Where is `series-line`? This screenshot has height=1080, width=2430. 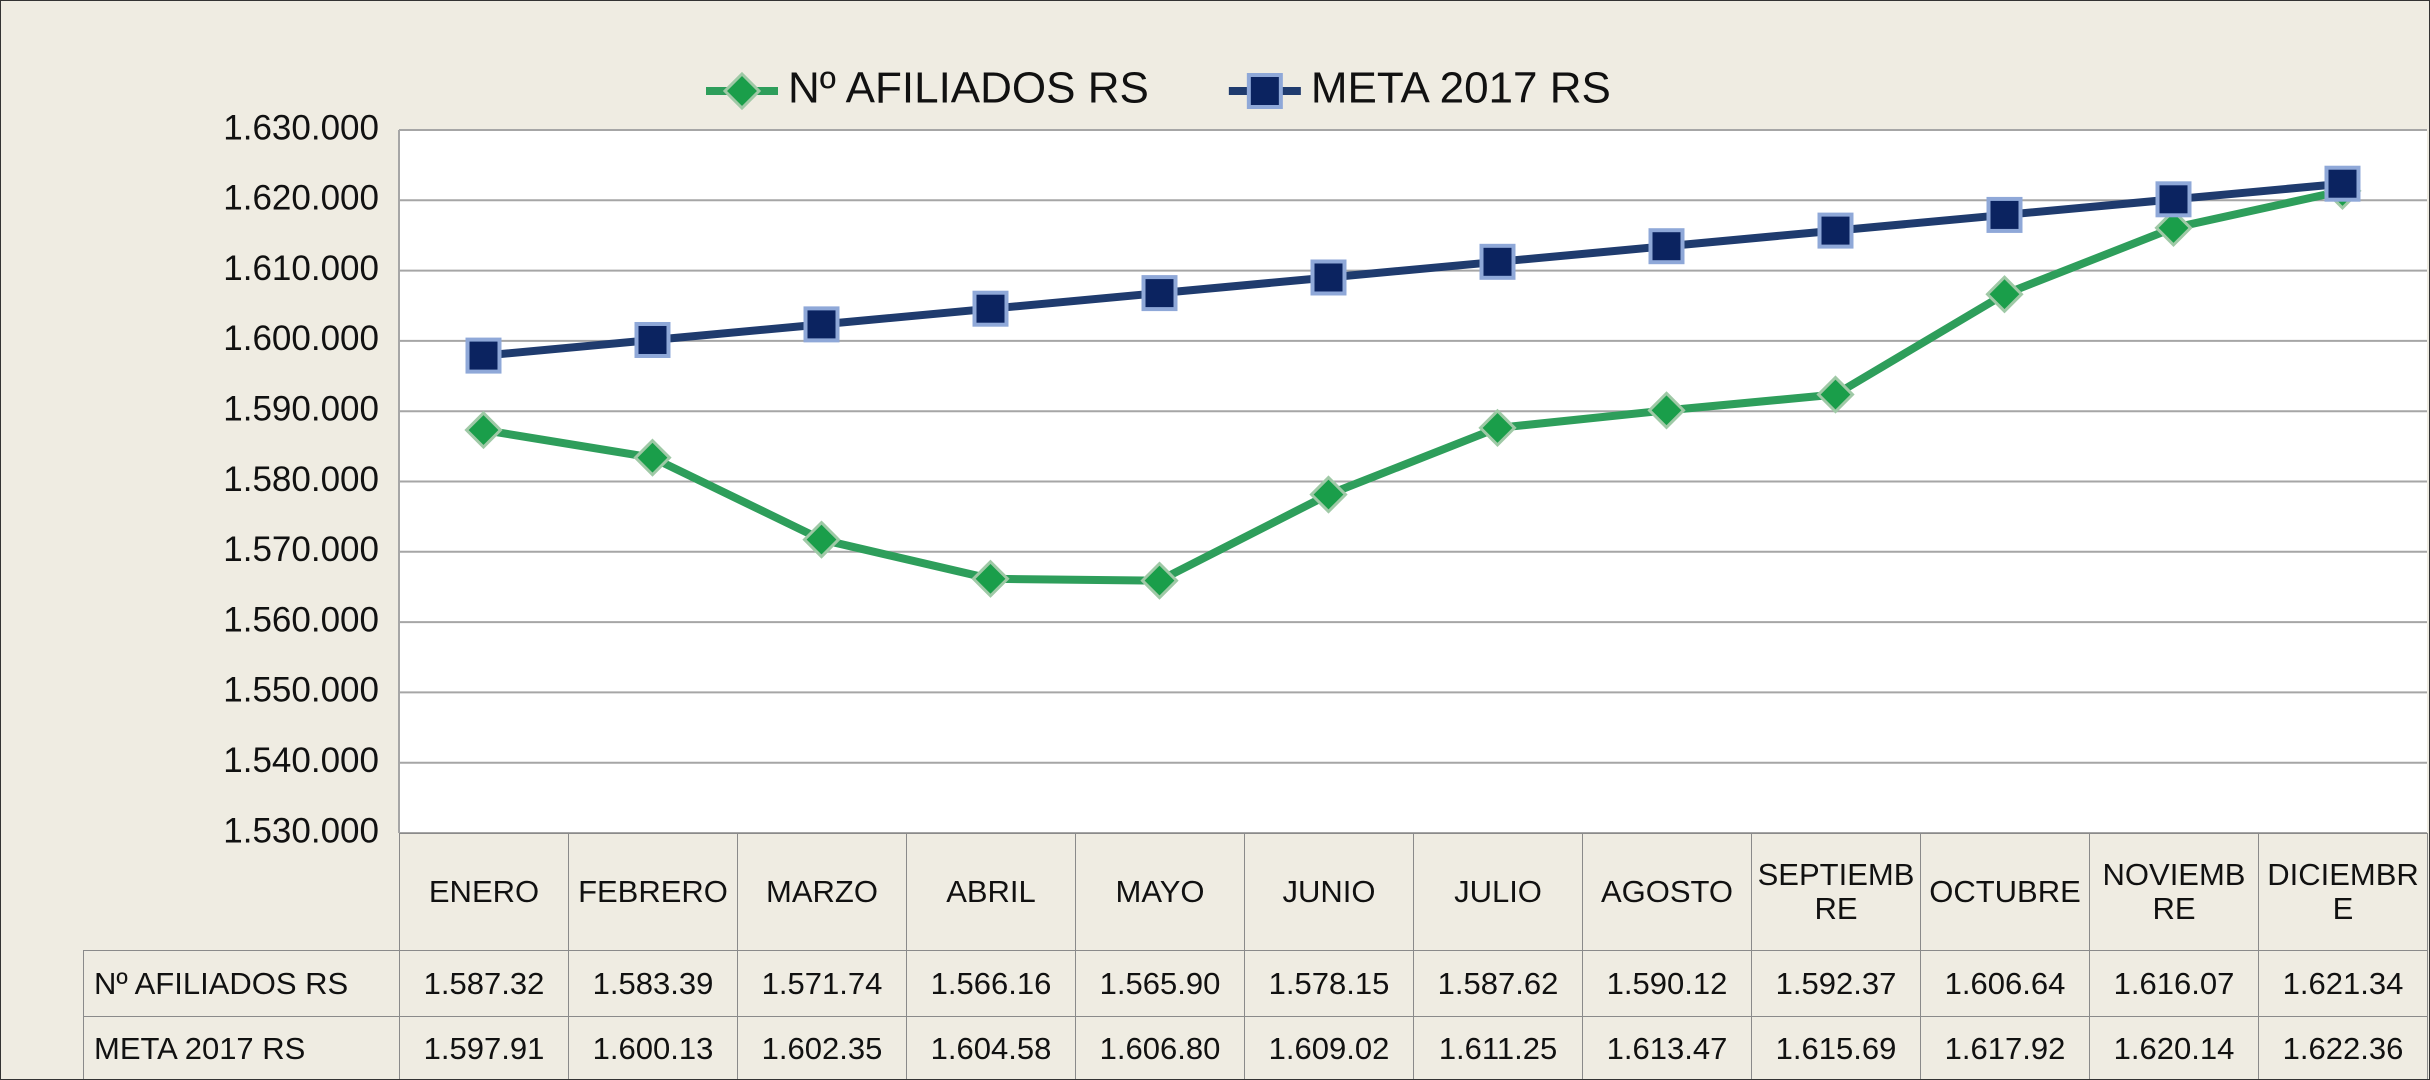
series-line is located at coordinates (1413, 269).